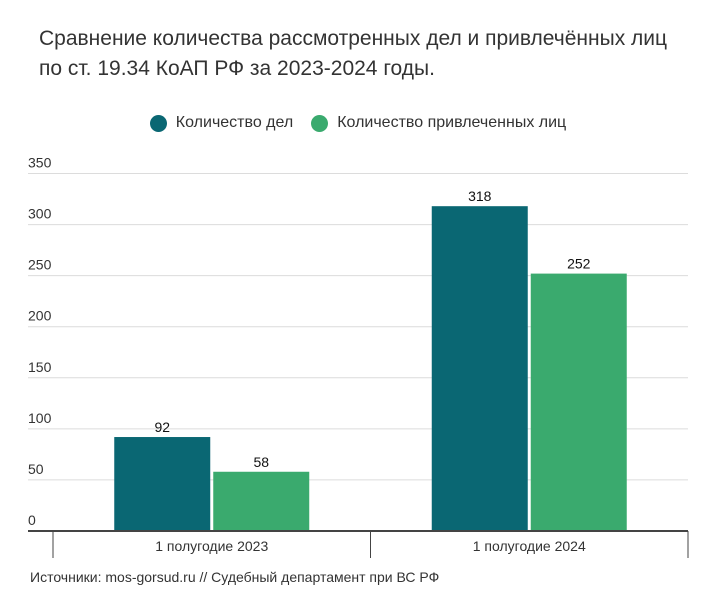 The image size is (716, 600). What do you see at coordinates (40, 418) in the screenshot?
I see `y-tick-label: 100` at bounding box center [40, 418].